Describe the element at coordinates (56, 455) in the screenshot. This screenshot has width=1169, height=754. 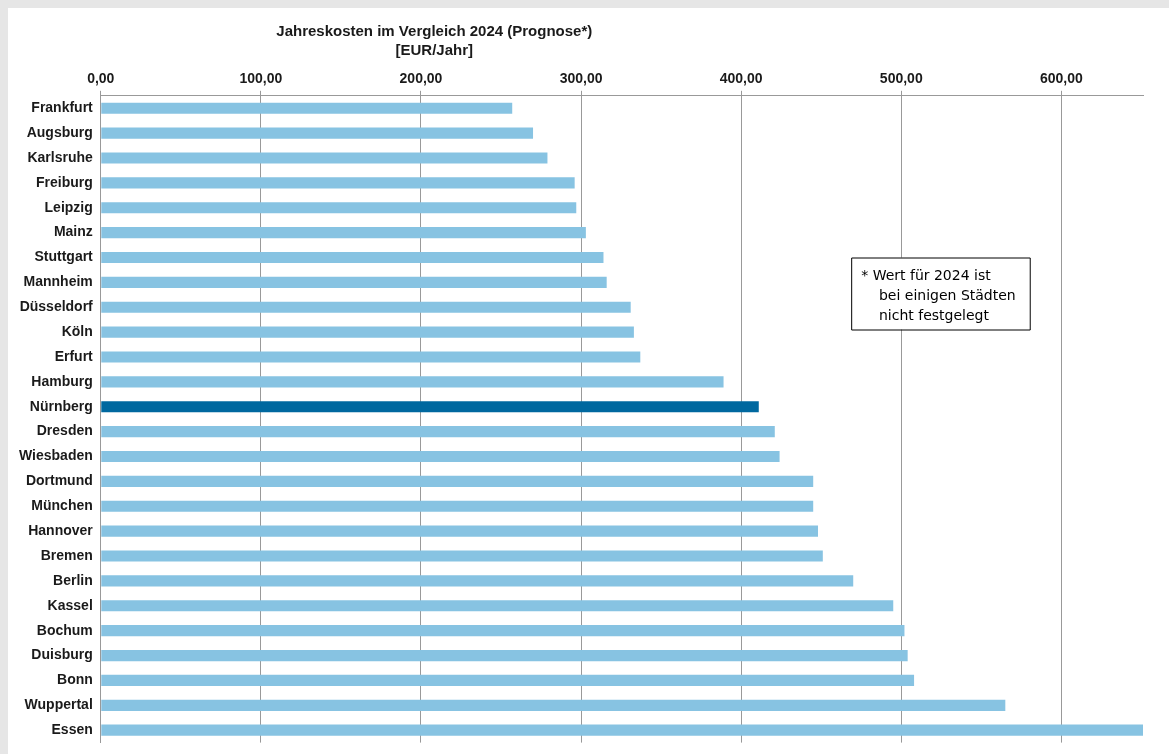
I see `y-tick-label: Wiesbaden` at that location.